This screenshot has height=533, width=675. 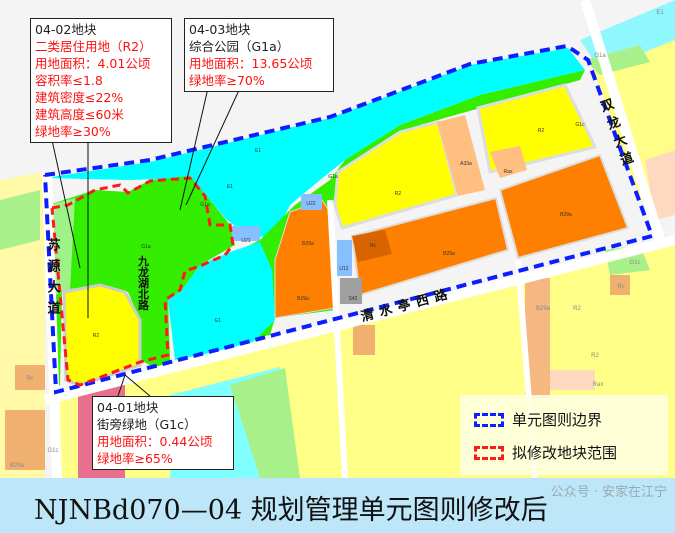 I want to click on parcel-rc-se, so click(x=620, y=285).